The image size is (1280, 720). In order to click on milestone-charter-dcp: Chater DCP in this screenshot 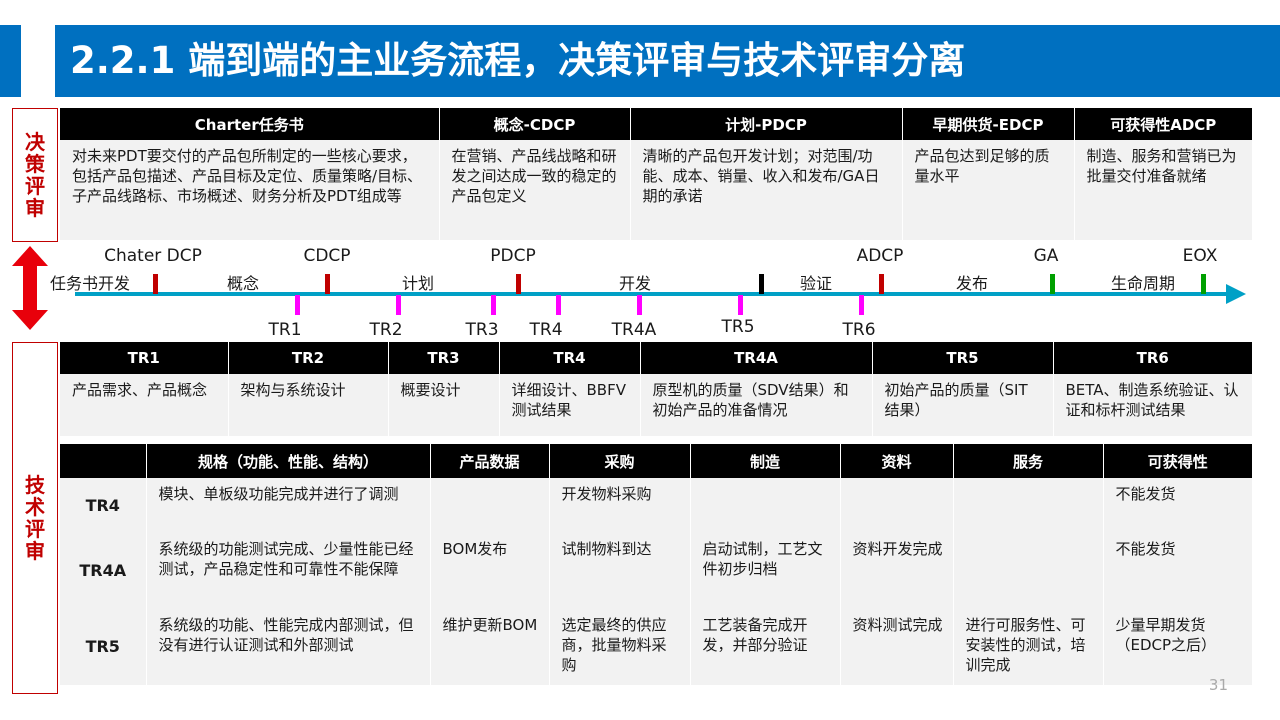, I will do `click(153, 256)`.